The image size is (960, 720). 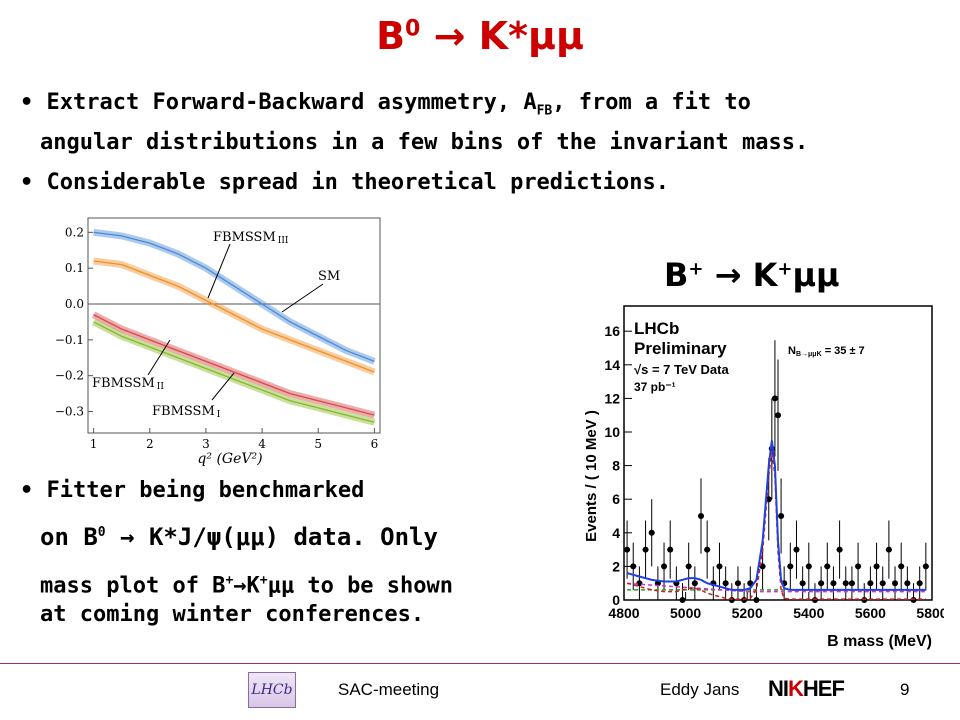 What do you see at coordinates (278, 102) in the screenshot?
I see `bullet-text: • Extract Forward-Backward asymmetry, A` at bounding box center [278, 102].